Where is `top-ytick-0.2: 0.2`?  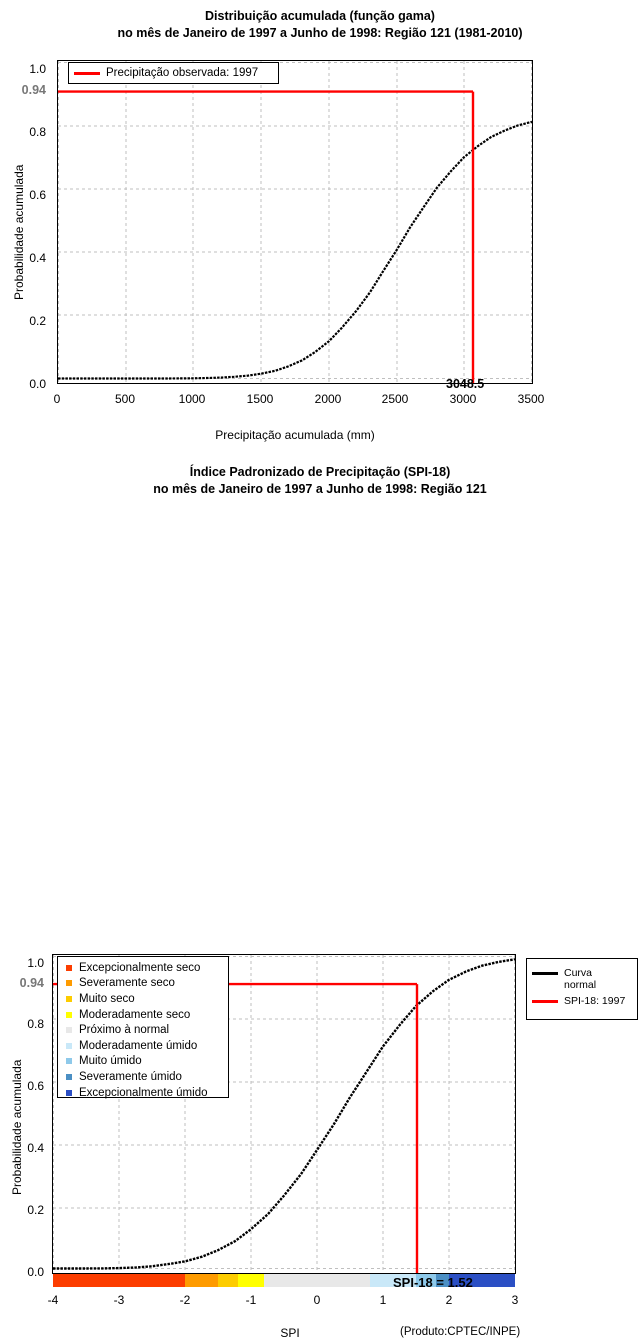
top-ytick-0.2: 0.2 is located at coordinates (37, 321).